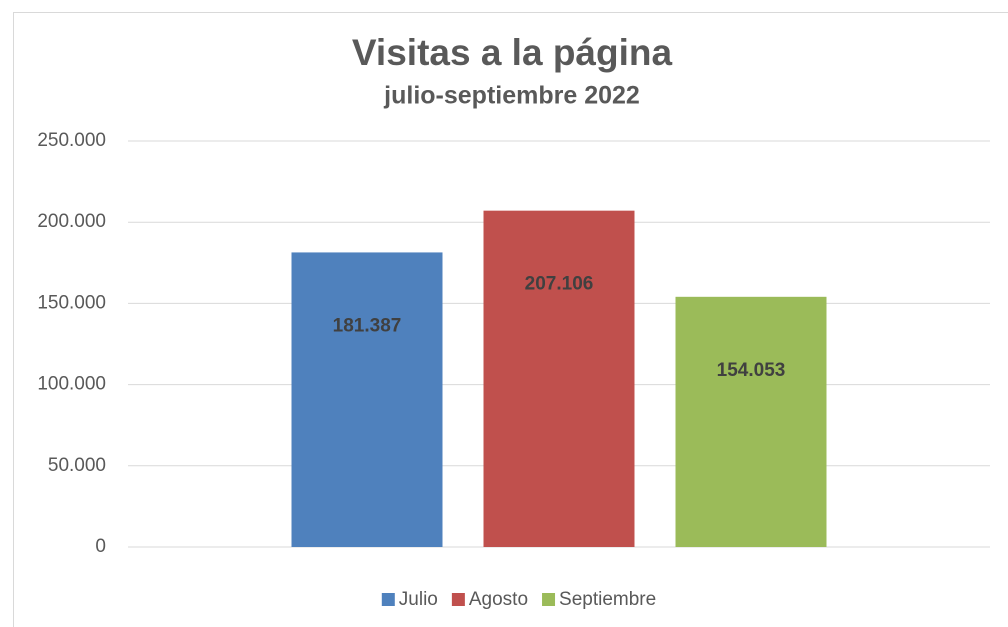 The height and width of the screenshot is (627, 1008). Describe the element at coordinates (498, 599) in the screenshot. I see `legend-label: Agosto` at that location.